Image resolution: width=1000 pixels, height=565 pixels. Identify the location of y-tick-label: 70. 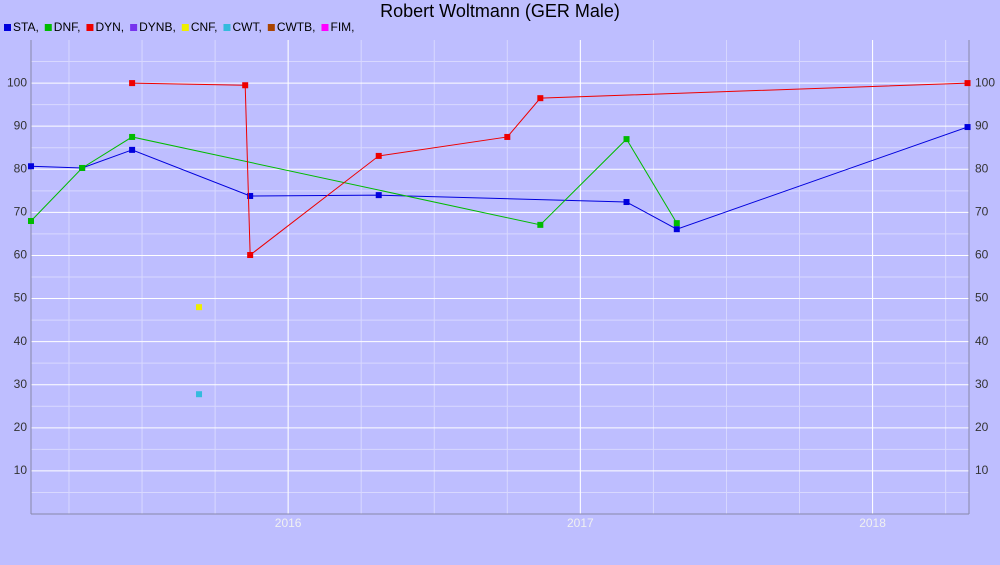
(21, 212).